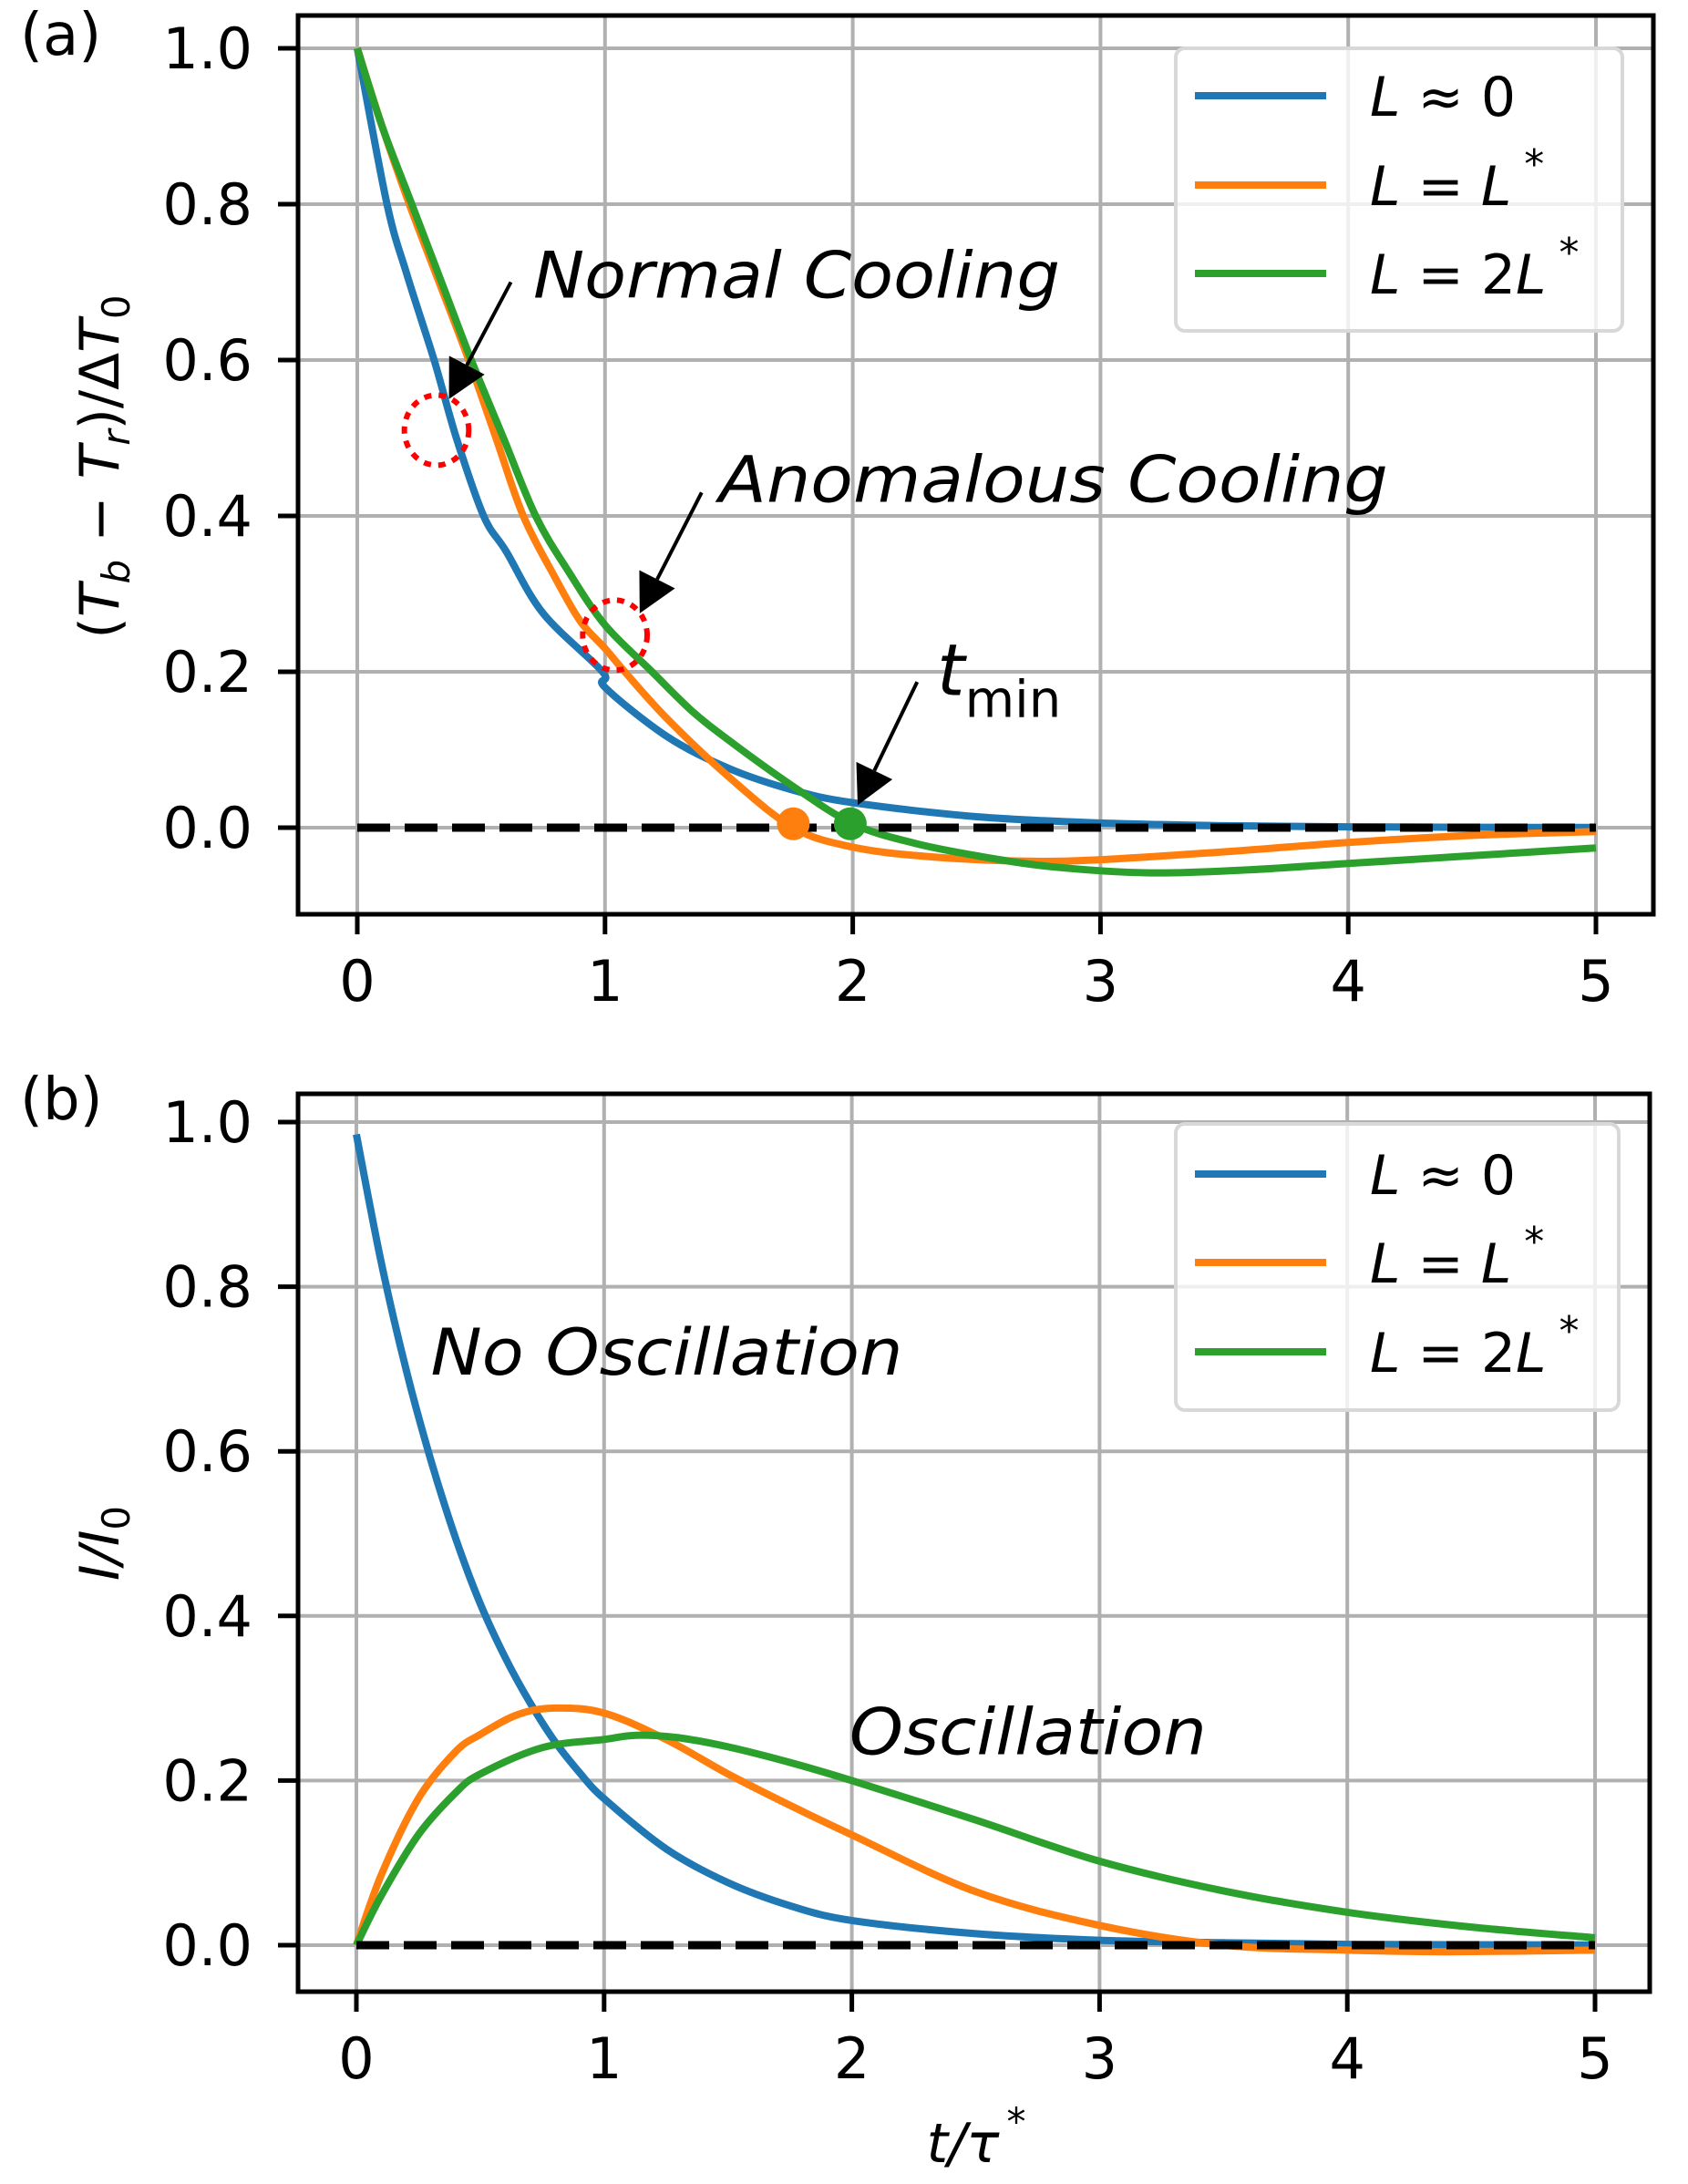  Describe the element at coordinates (657, 592) in the screenshot. I see `anomalous-cooling-arrowhead-icon` at that location.